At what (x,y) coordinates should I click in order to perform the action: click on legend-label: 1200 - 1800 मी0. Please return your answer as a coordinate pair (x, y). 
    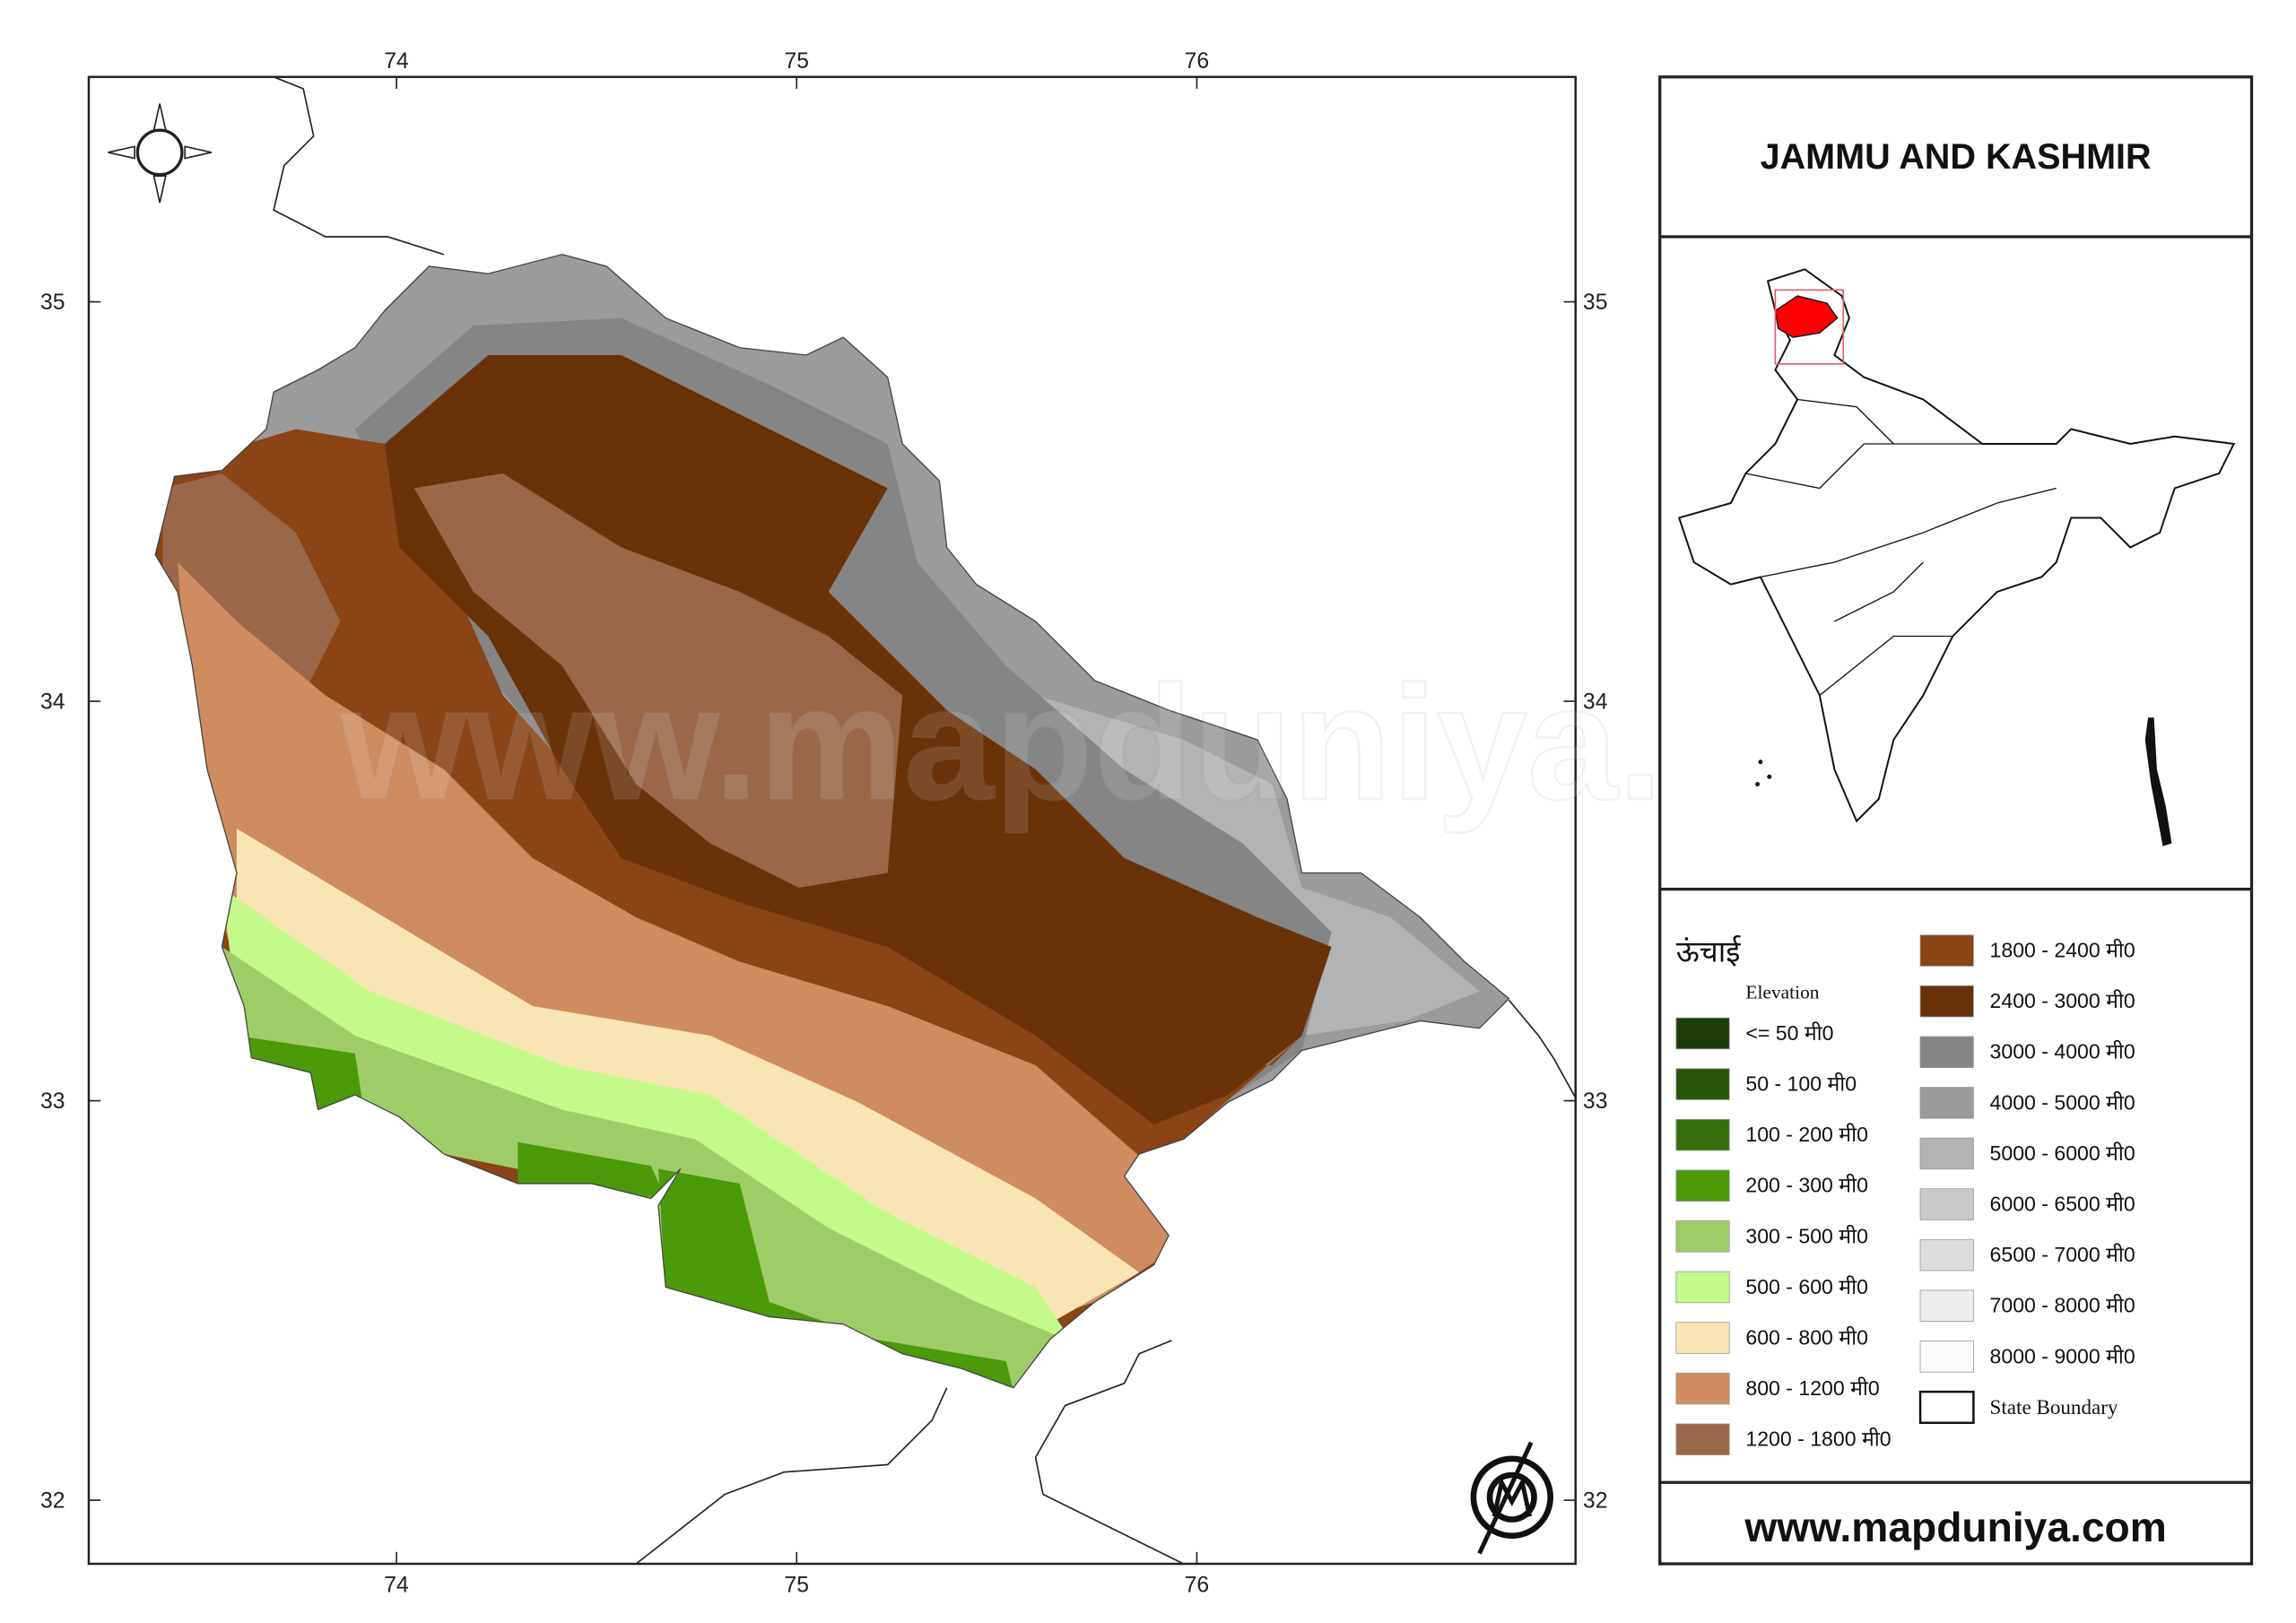
    Looking at the image, I should click on (1818, 1439).